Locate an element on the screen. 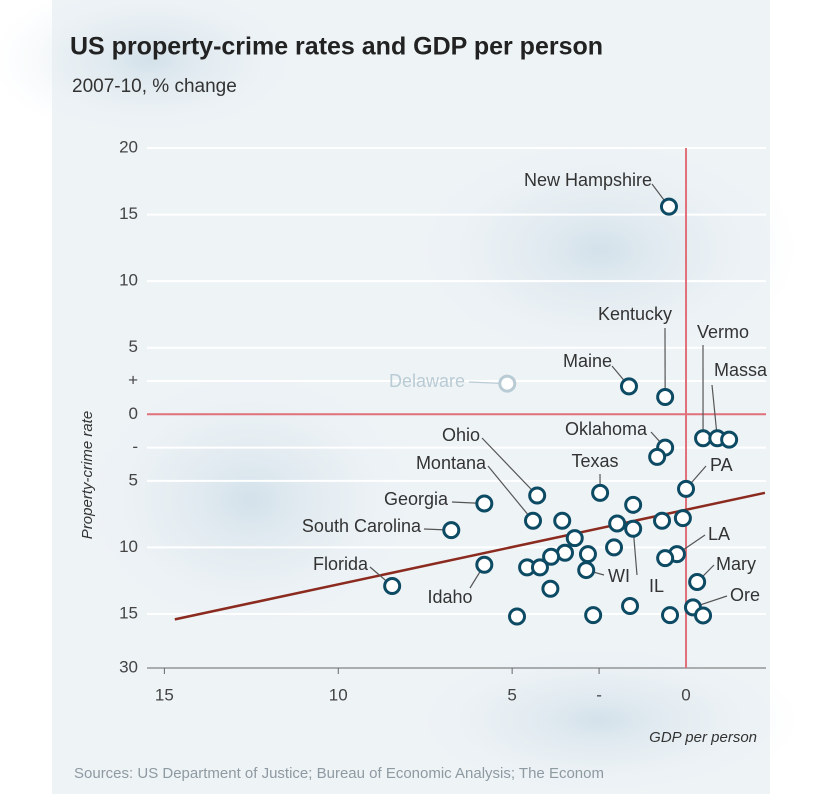  chart-subtitle: 2007-10, % change is located at coordinates (154, 86).